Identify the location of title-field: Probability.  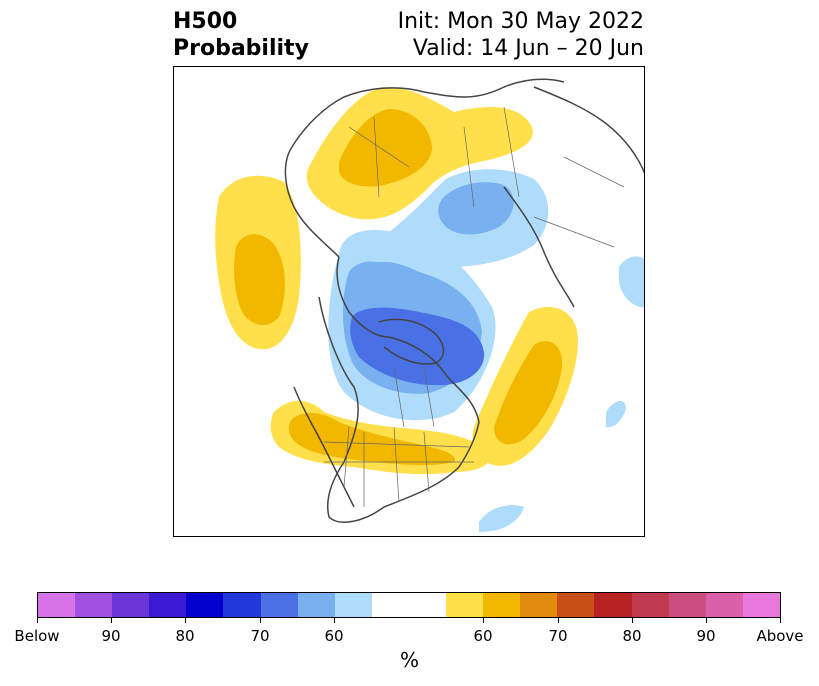
(241, 48).